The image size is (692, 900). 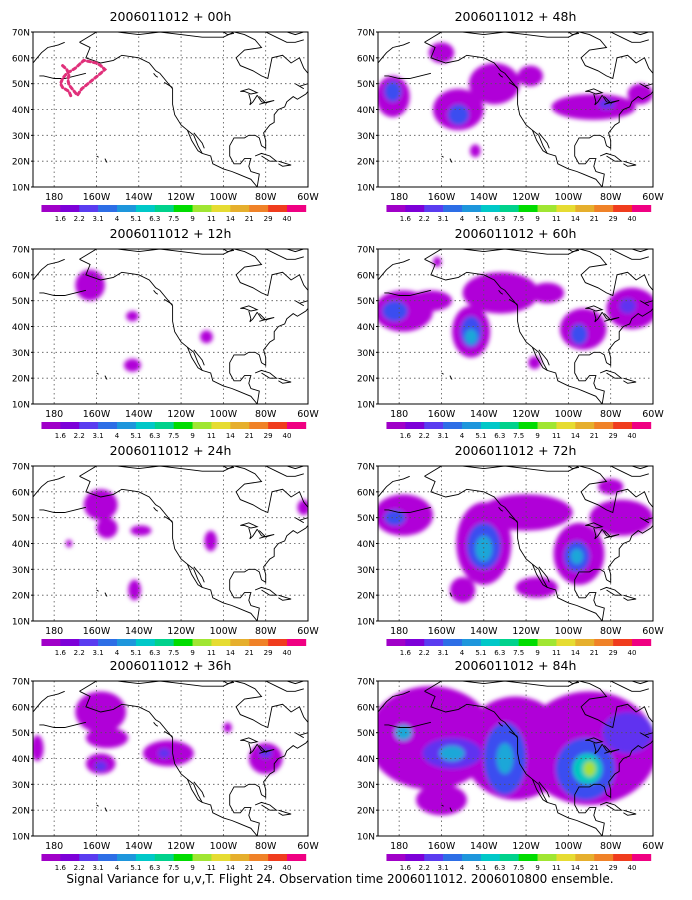 I want to click on lat-tick-label: 50N, so click(x=366, y=302).